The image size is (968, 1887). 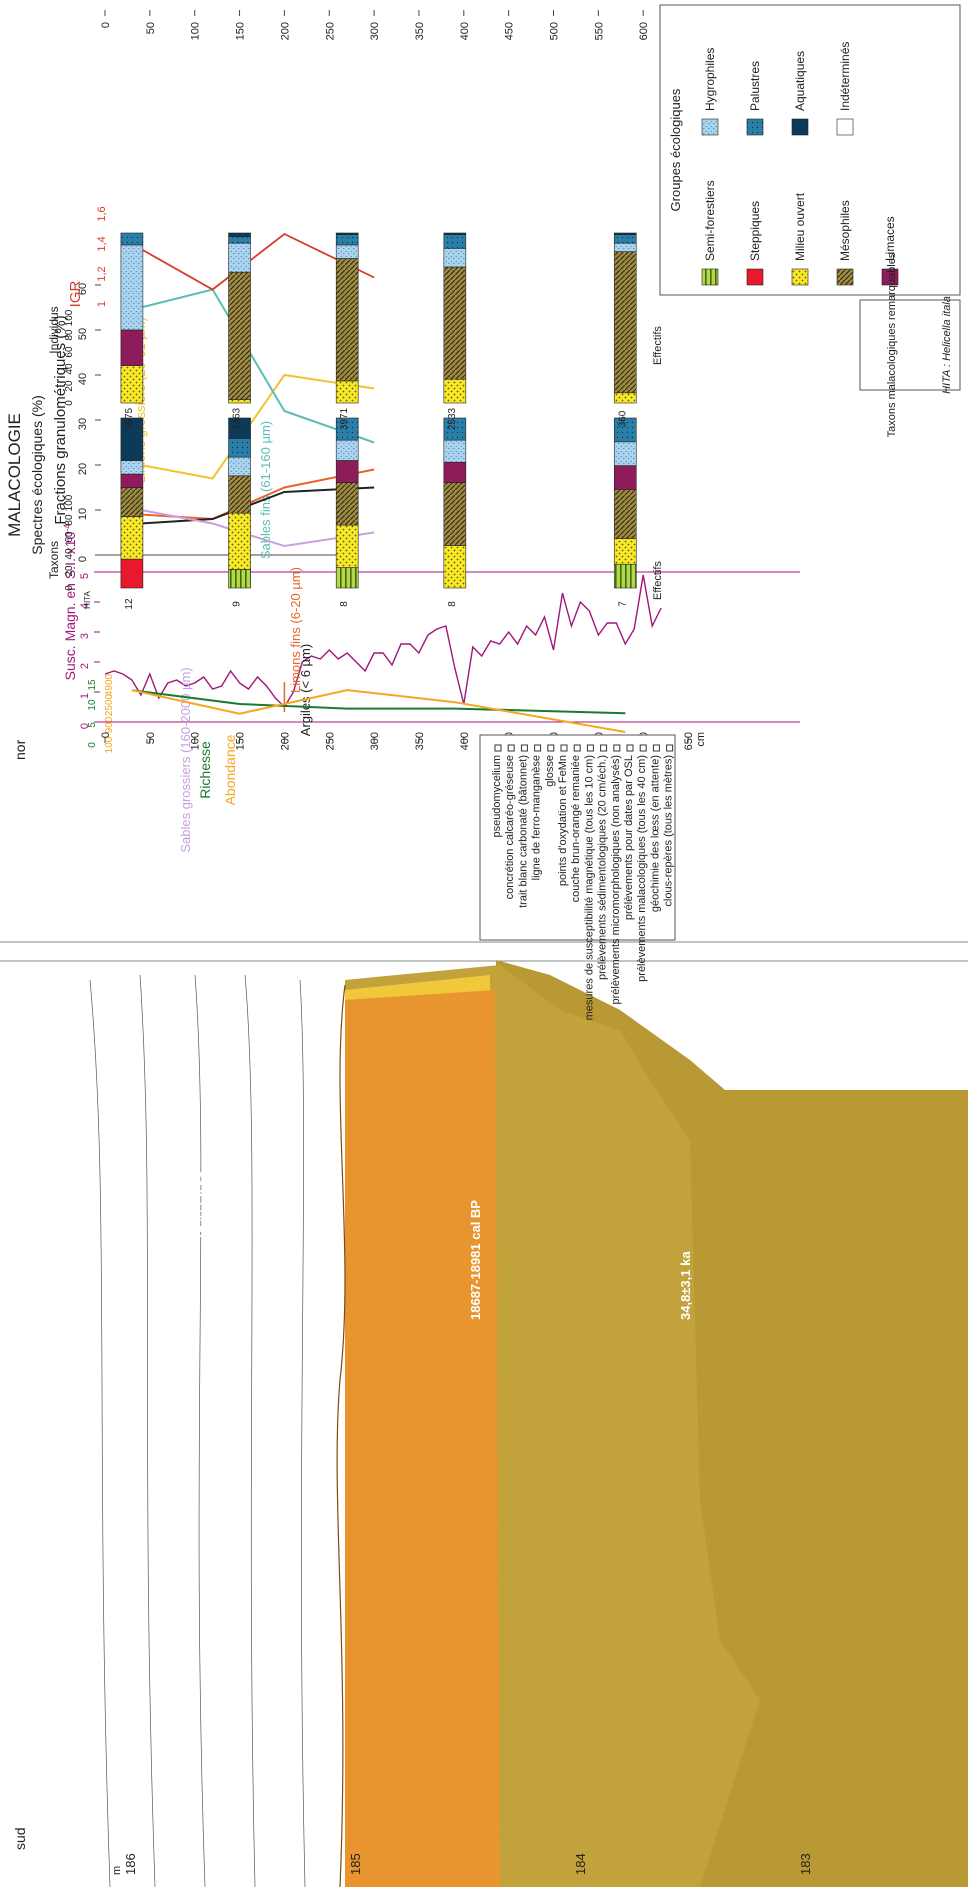 What do you see at coordinates (87, 600) in the screenshot?
I see `hita-tag: HITA` at bounding box center [87, 600].